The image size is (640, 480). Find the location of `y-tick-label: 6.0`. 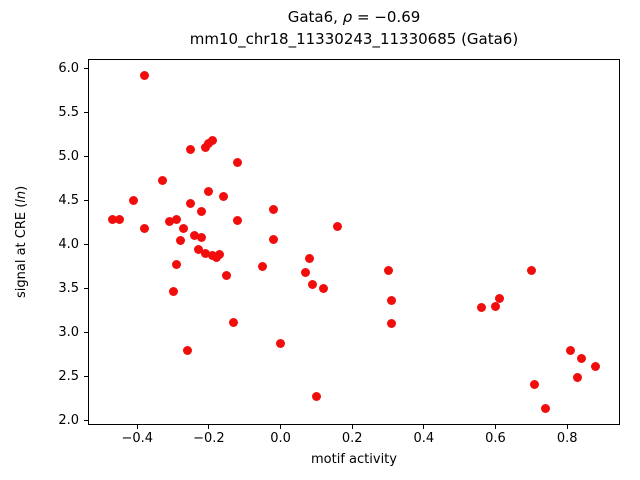

y-tick-label: 6.0 is located at coordinates (68, 68).